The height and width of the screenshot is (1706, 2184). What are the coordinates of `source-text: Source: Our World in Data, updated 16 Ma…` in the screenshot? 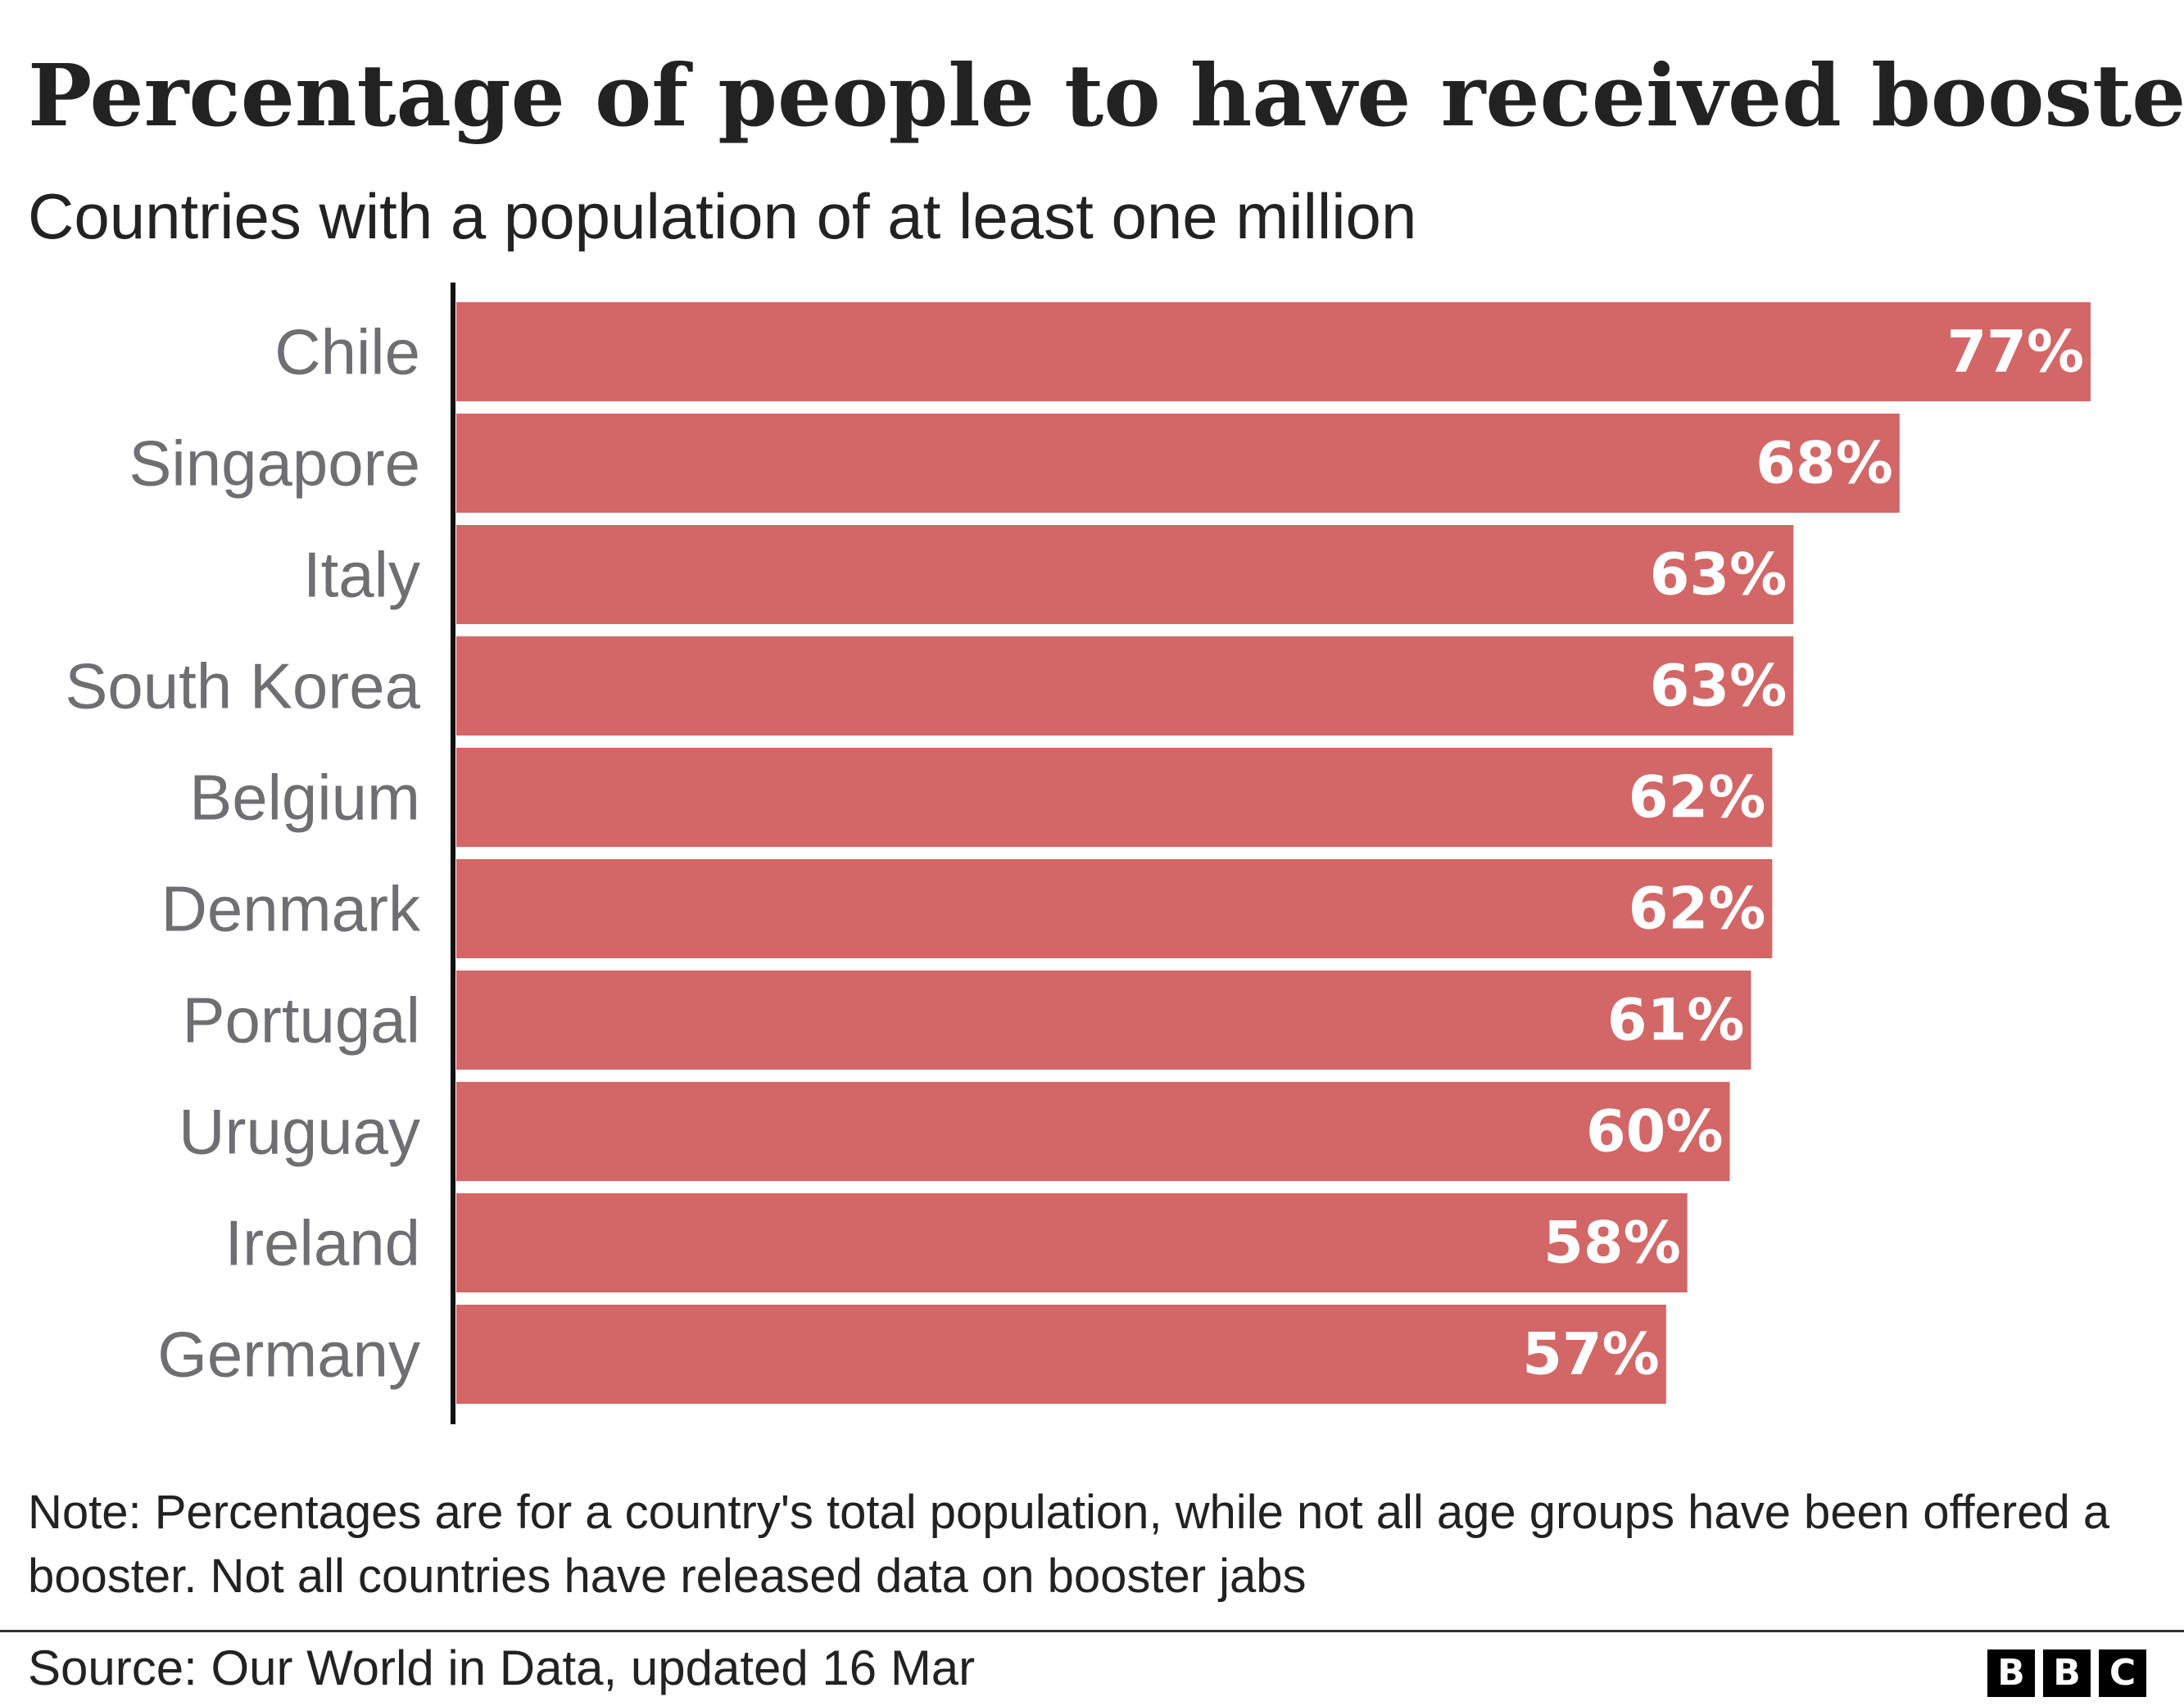 It's located at (502, 1667).